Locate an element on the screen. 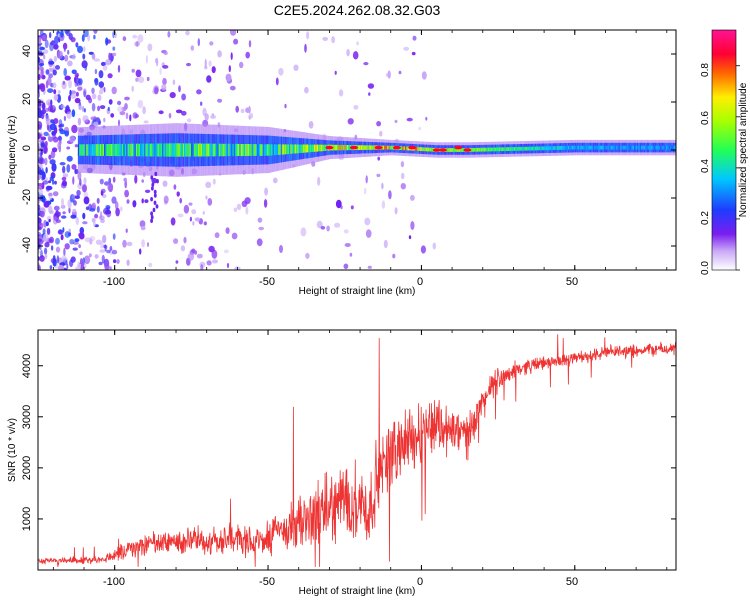 The height and width of the screenshot is (600, 750). snr-ylabel: SNR (10 * v/v) is located at coordinates (12, 450).